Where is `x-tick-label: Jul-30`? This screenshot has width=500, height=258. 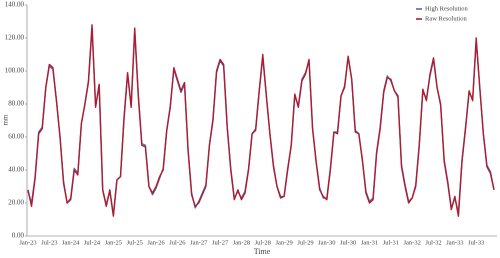 x-tick-label: Jul-30 is located at coordinates (348, 242).